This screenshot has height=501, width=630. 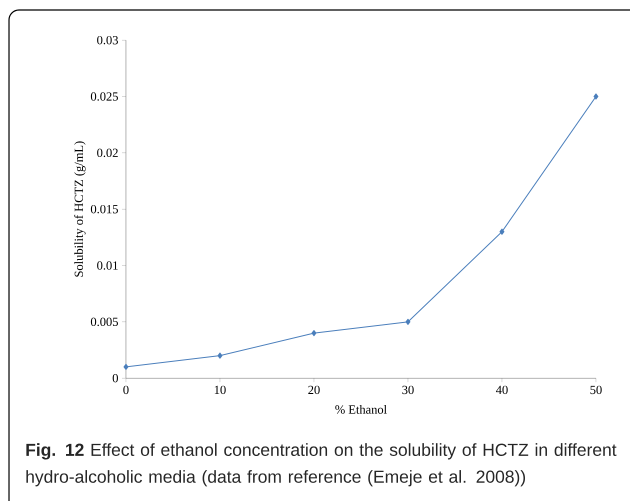 I want to click on x-axis-title: % Ethanol, so click(x=361, y=409).